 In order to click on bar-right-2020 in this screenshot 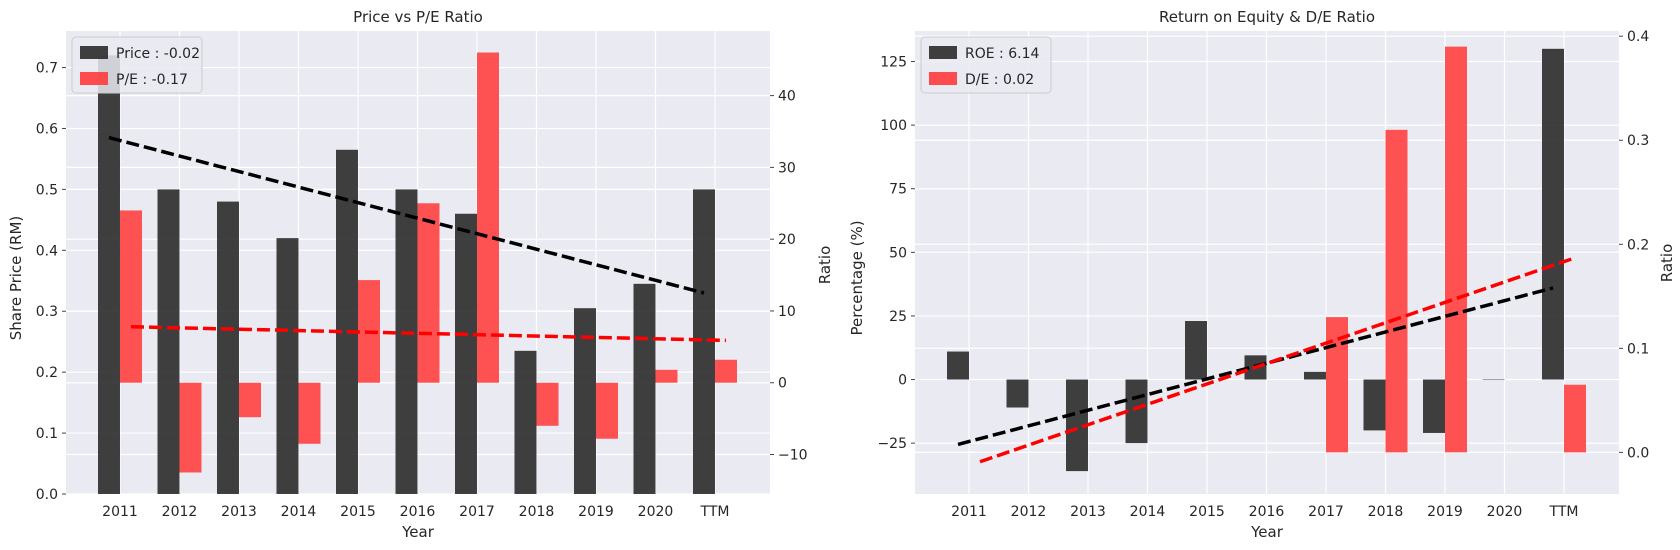, I will do `click(666, 376)`.